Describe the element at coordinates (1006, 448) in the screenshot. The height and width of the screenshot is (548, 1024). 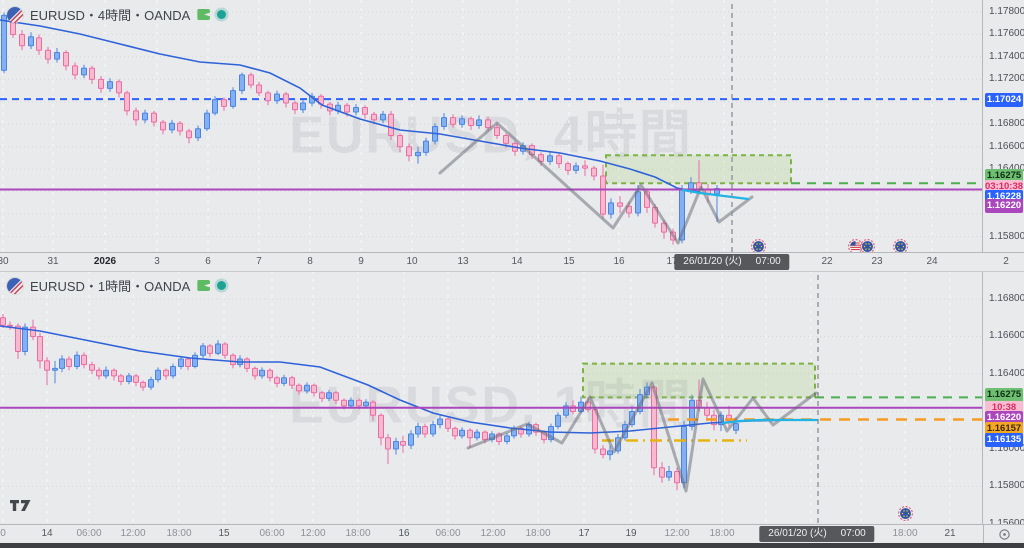
I see `price-tick-label: 1.16000` at that location.